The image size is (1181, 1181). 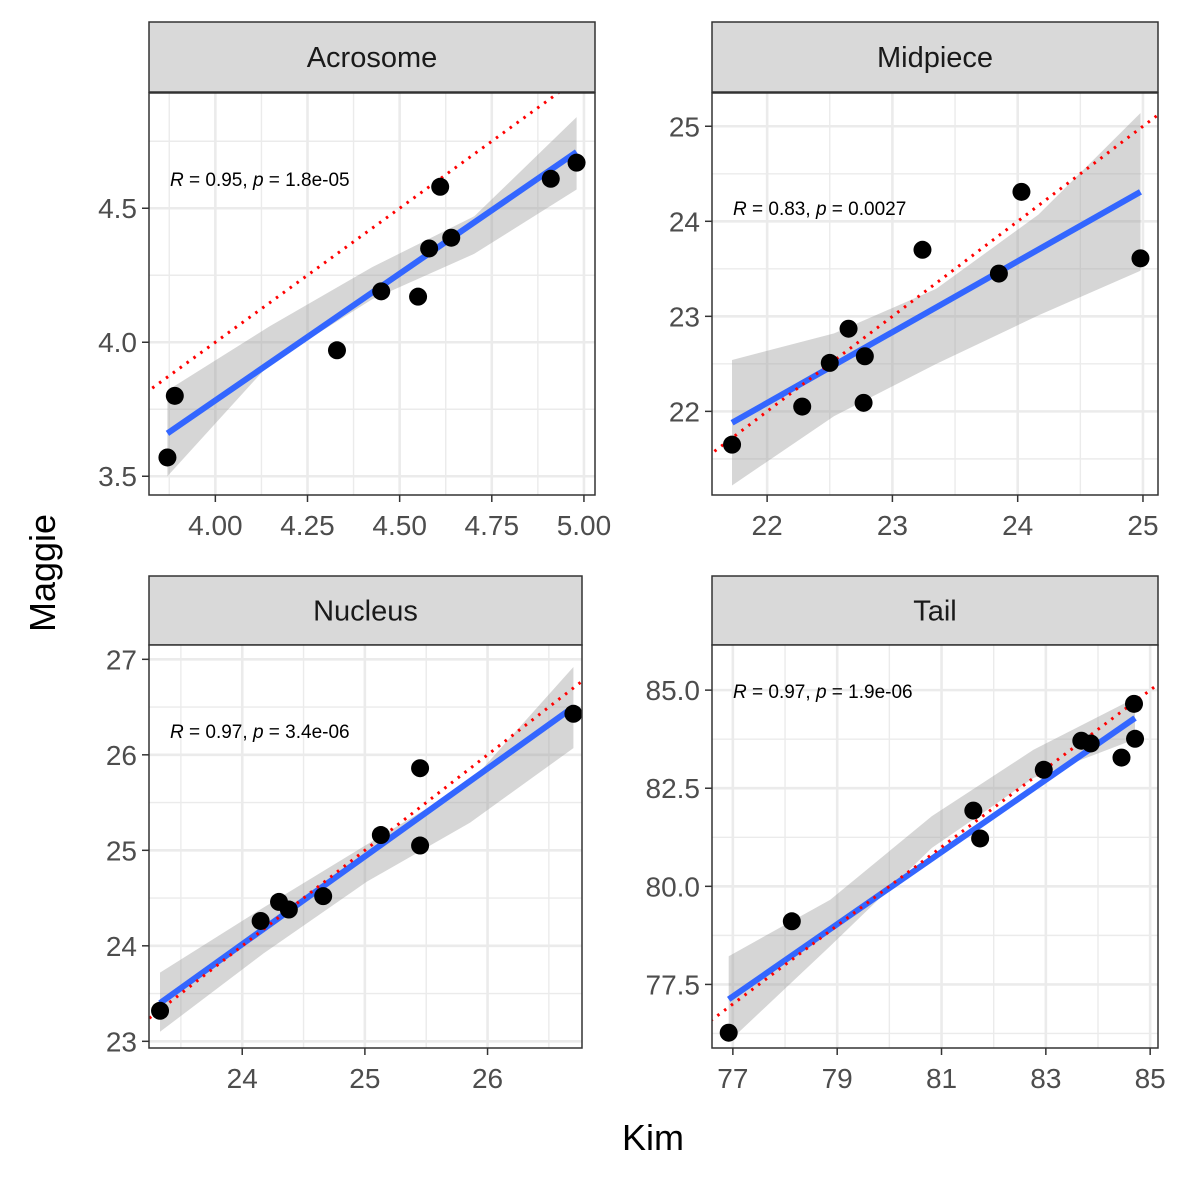 What do you see at coordinates (653, 1137) in the screenshot?
I see `x-axis-title: Kim` at bounding box center [653, 1137].